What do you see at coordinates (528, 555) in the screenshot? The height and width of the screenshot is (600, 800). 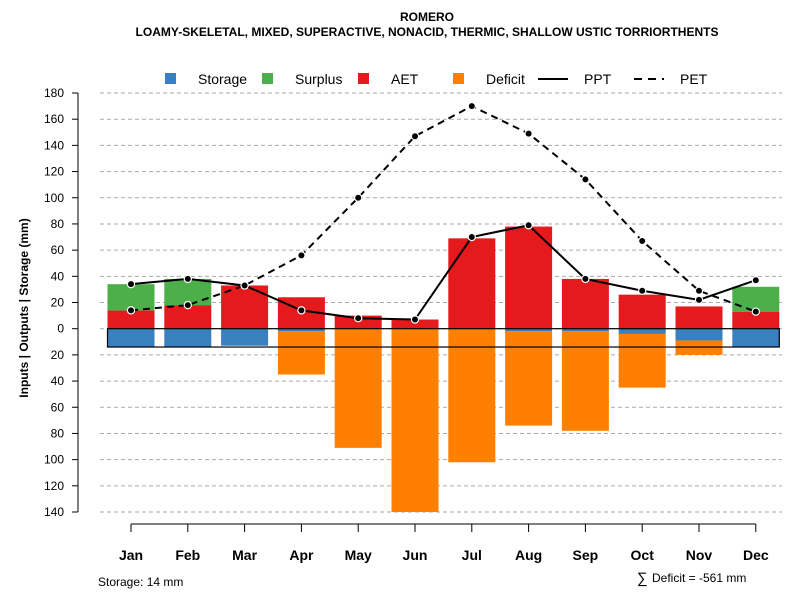 I see `x-tick-label: Aug` at bounding box center [528, 555].